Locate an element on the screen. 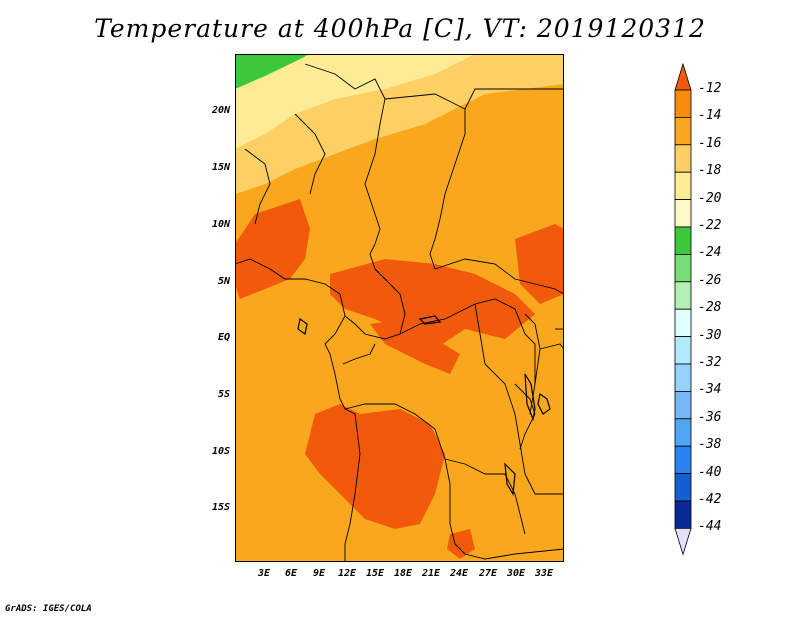 This screenshot has width=800, height=618. lon-label: 9E is located at coordinates (319, 573).